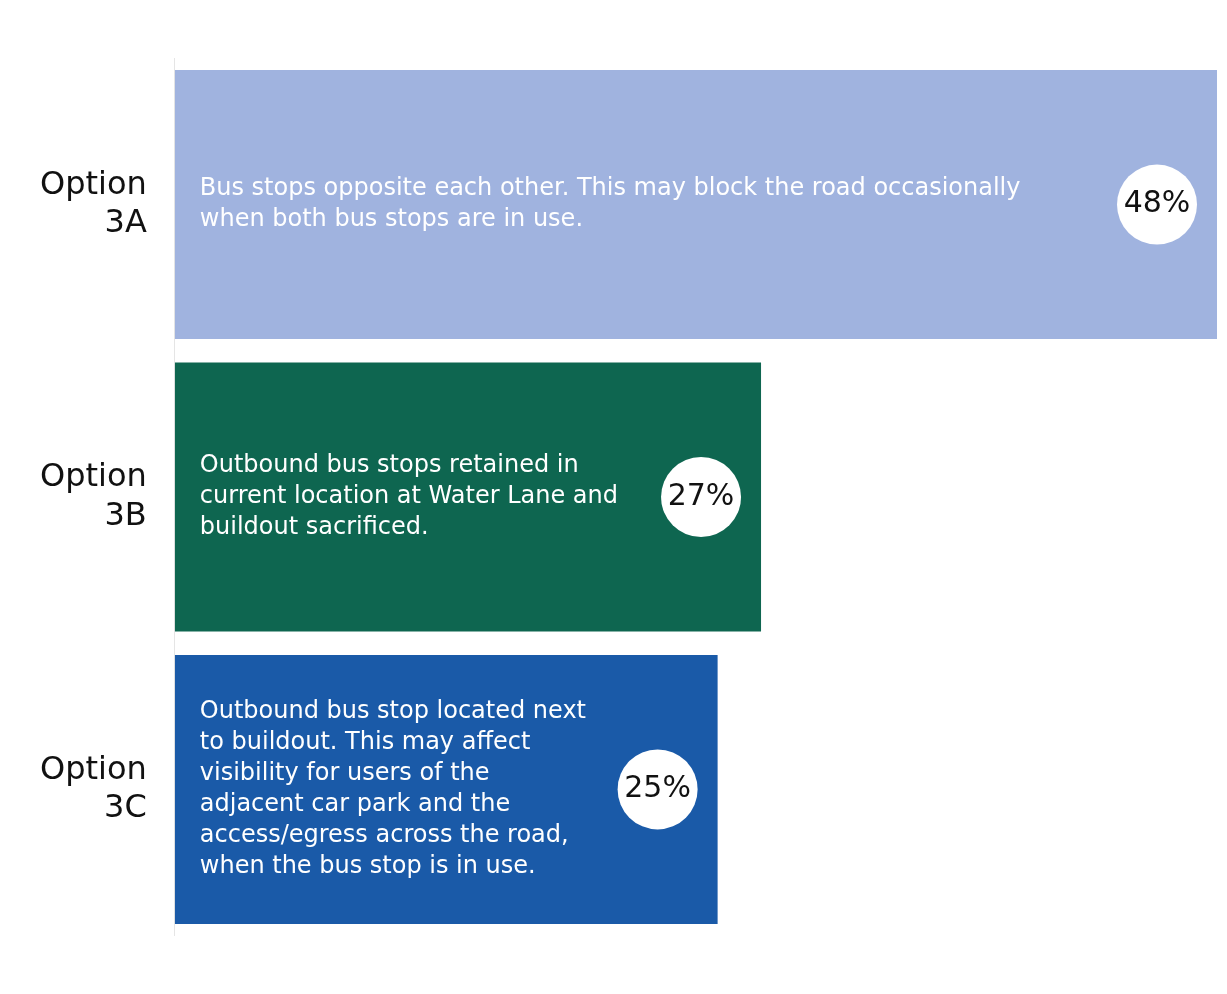 The height and width of the screenshot is (994, 1227). Describe the element at coordinates (610, 203) in the screenshot. I see `annotation: Bus stops opposite each other. This may block the road occasionally when both bus stops are in use.` at that location.